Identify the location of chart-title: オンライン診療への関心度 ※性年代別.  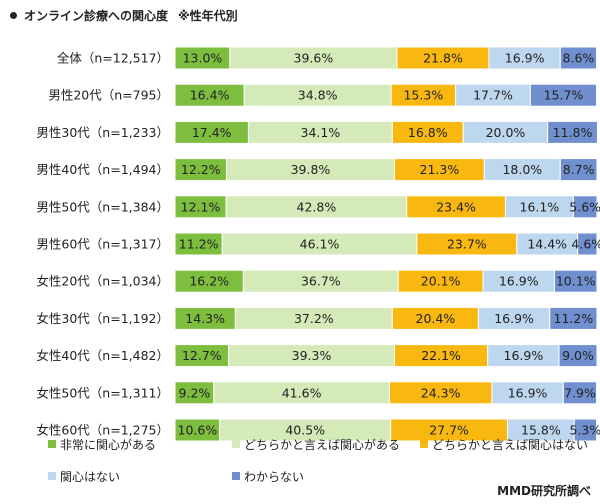
(124, 15).